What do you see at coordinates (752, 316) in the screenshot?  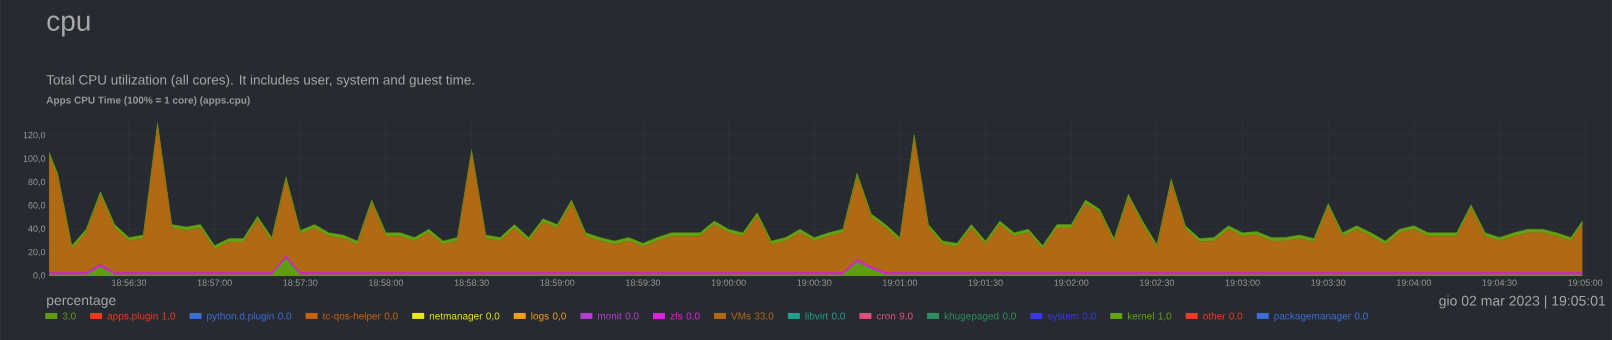 I see `legend-label: VMs 33,0` at bounding box center [752, 316].